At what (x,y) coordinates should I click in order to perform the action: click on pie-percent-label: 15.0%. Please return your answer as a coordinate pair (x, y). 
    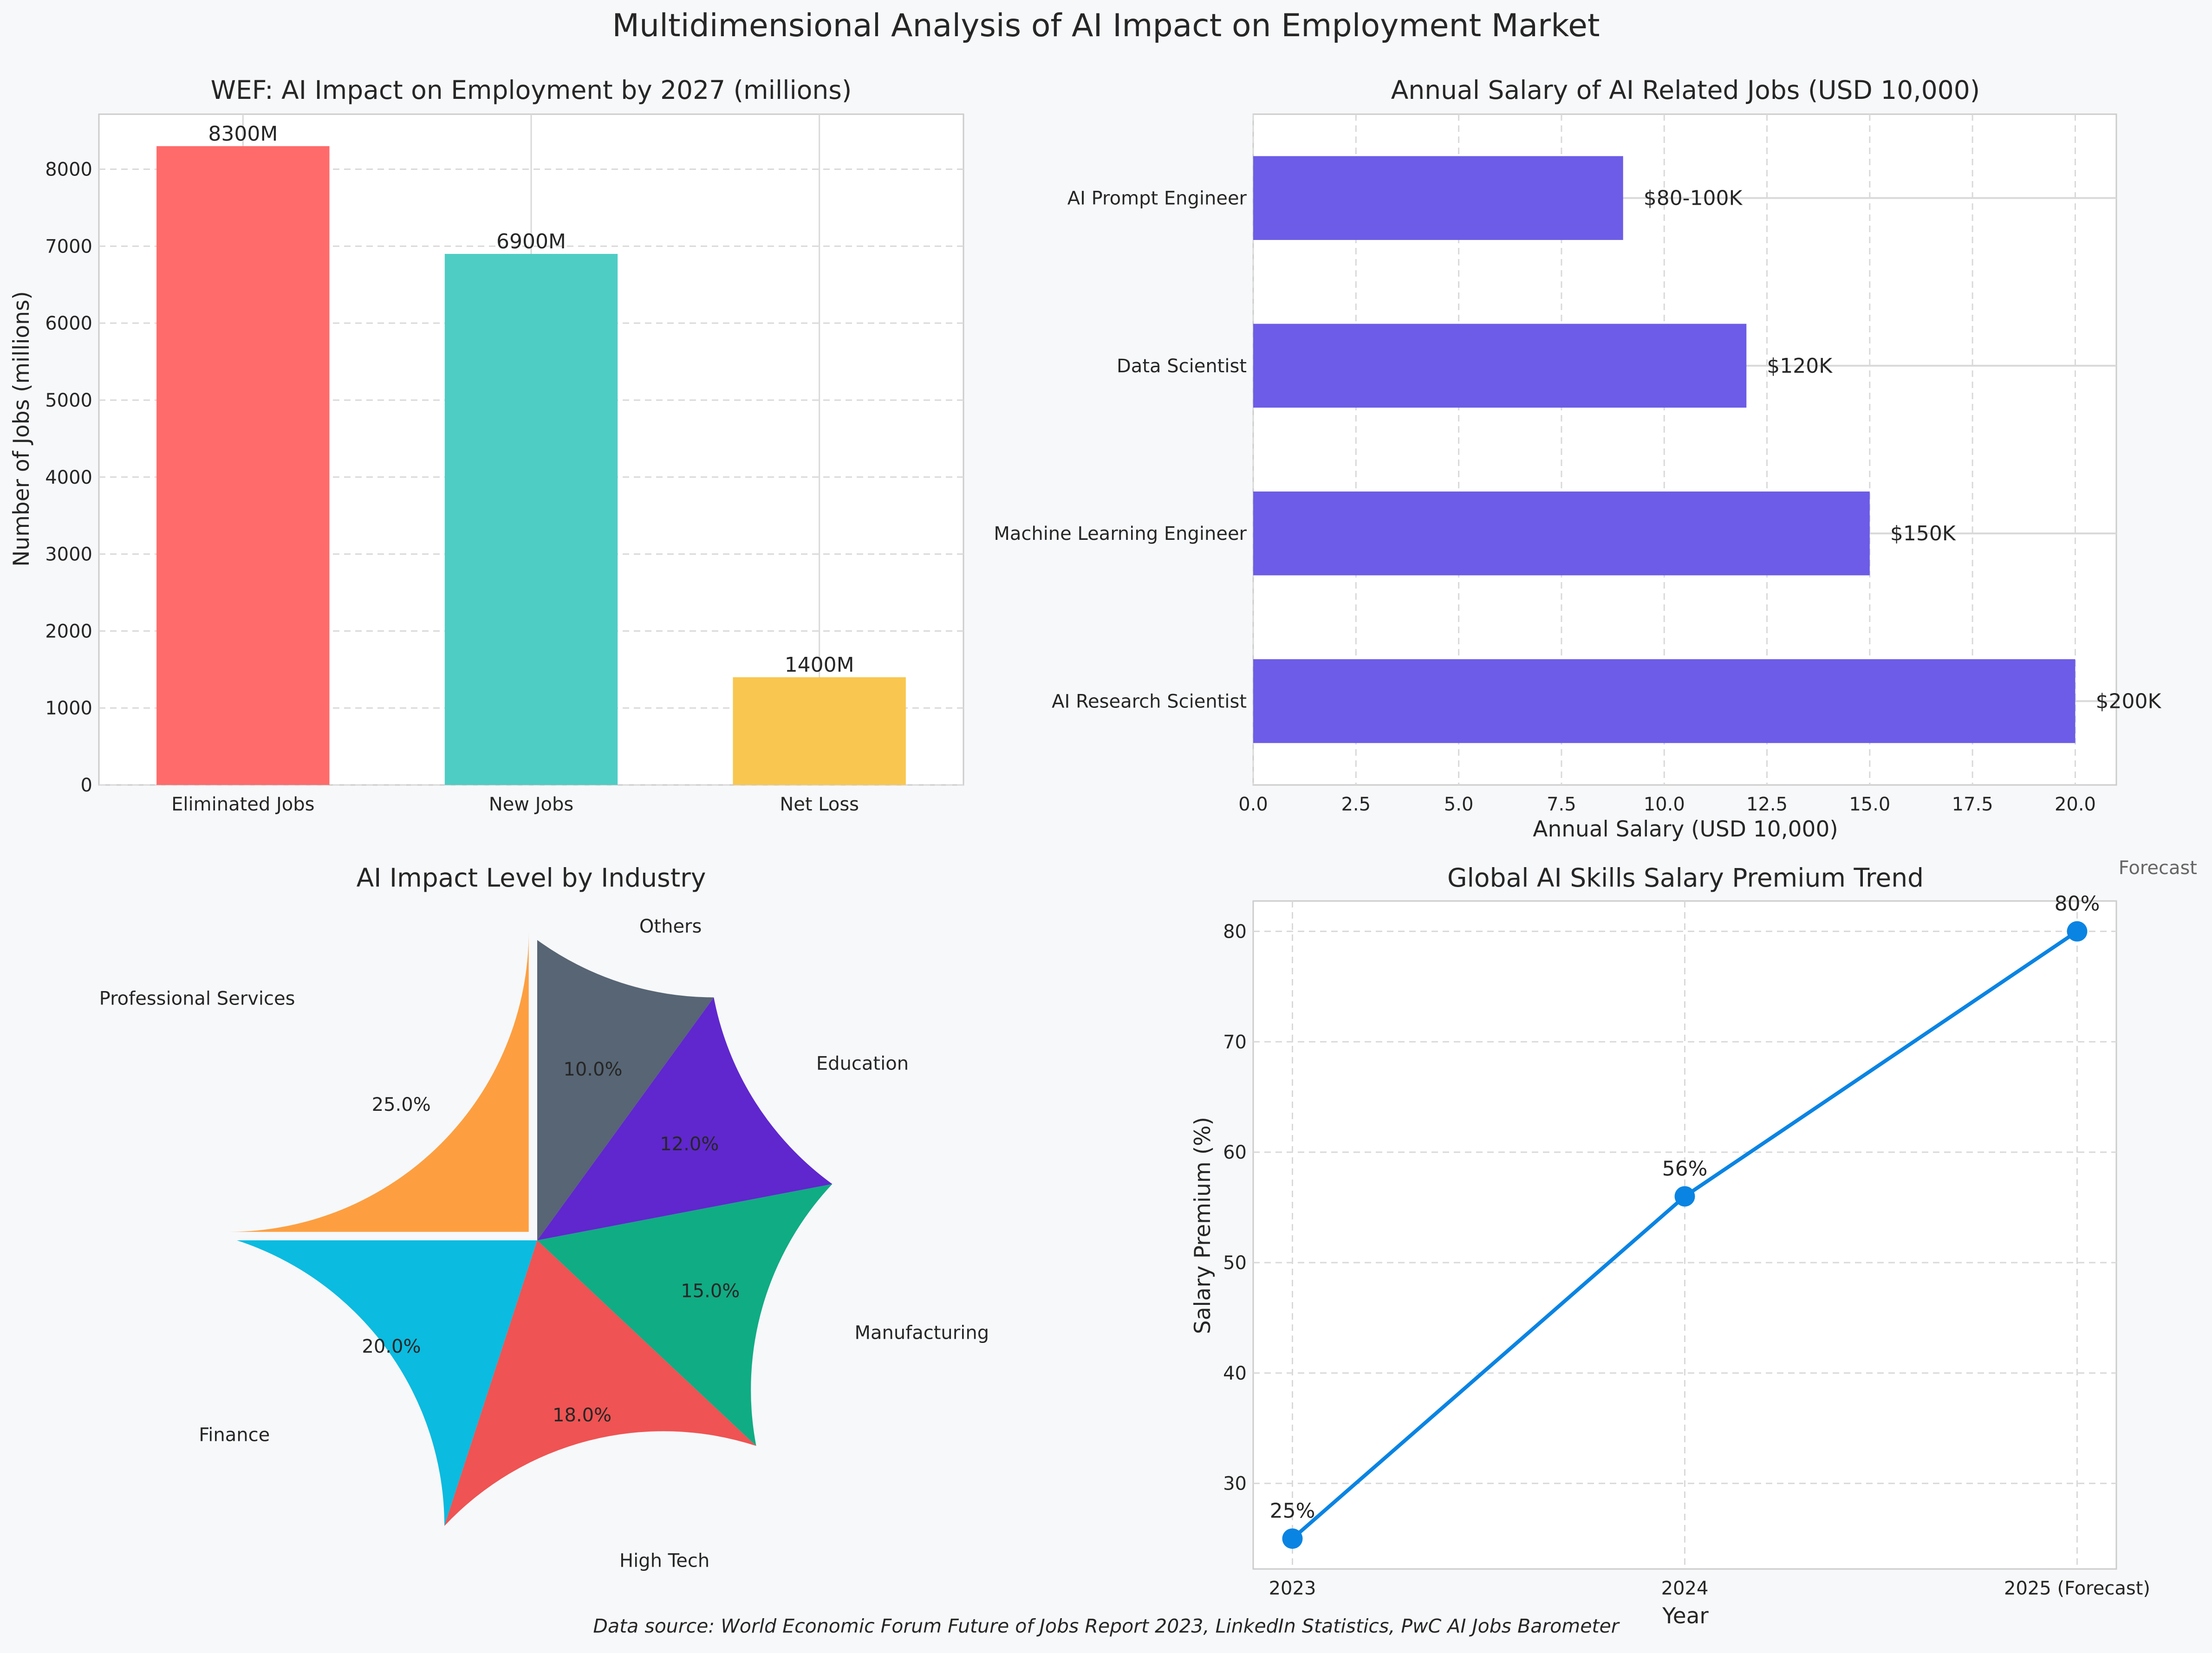
    Looking at the image, I should click on (710, 1291).